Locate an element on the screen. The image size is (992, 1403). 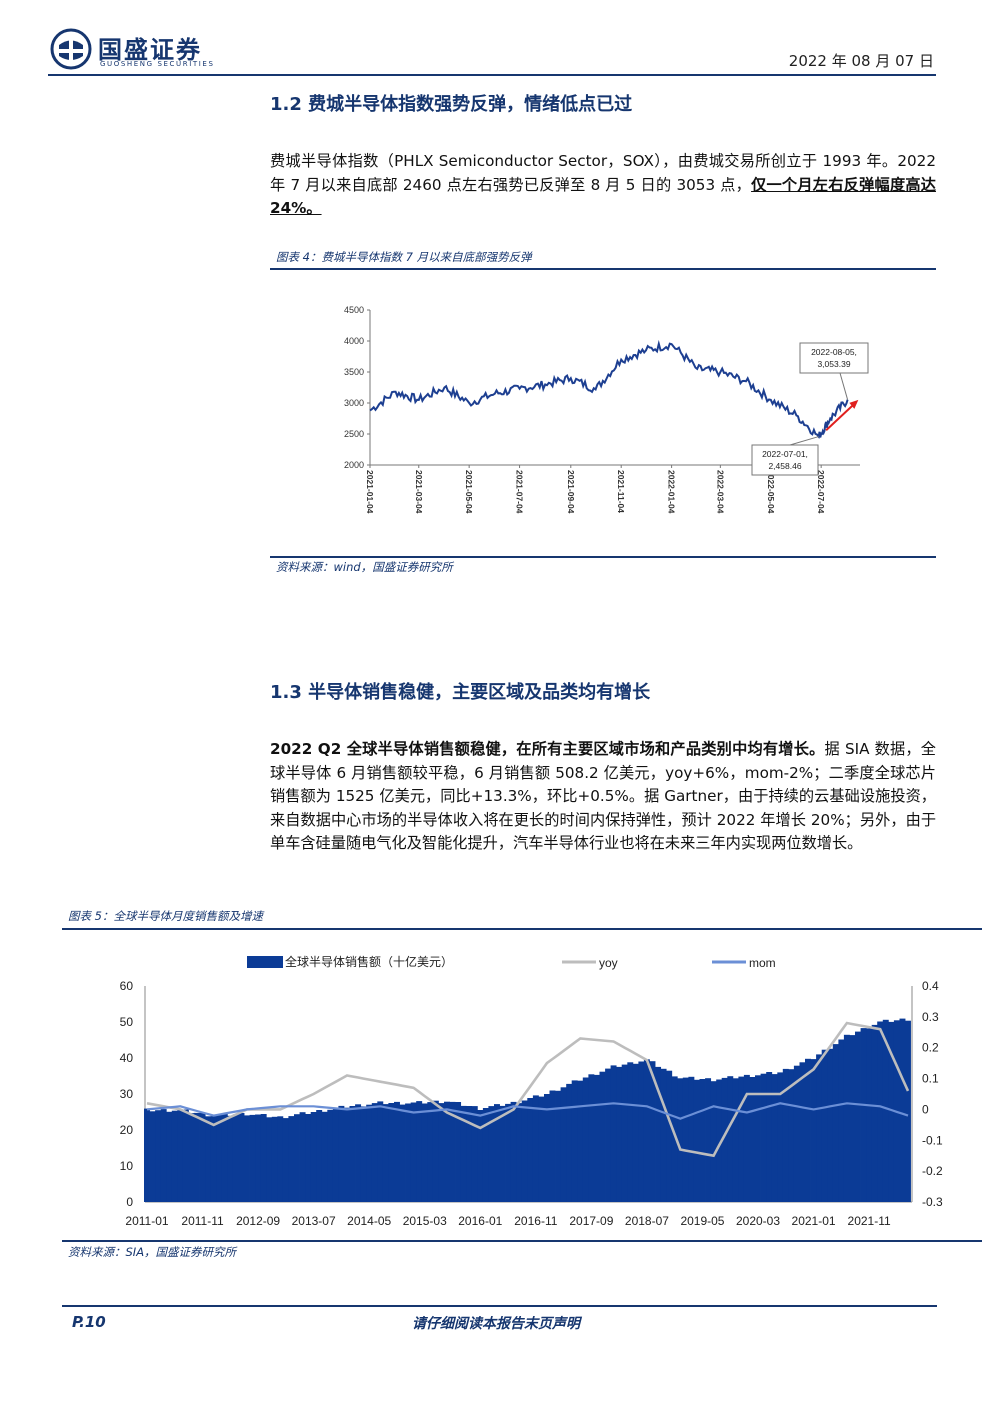
company-name: 国盛证券 is located at coordinates (150, 50).